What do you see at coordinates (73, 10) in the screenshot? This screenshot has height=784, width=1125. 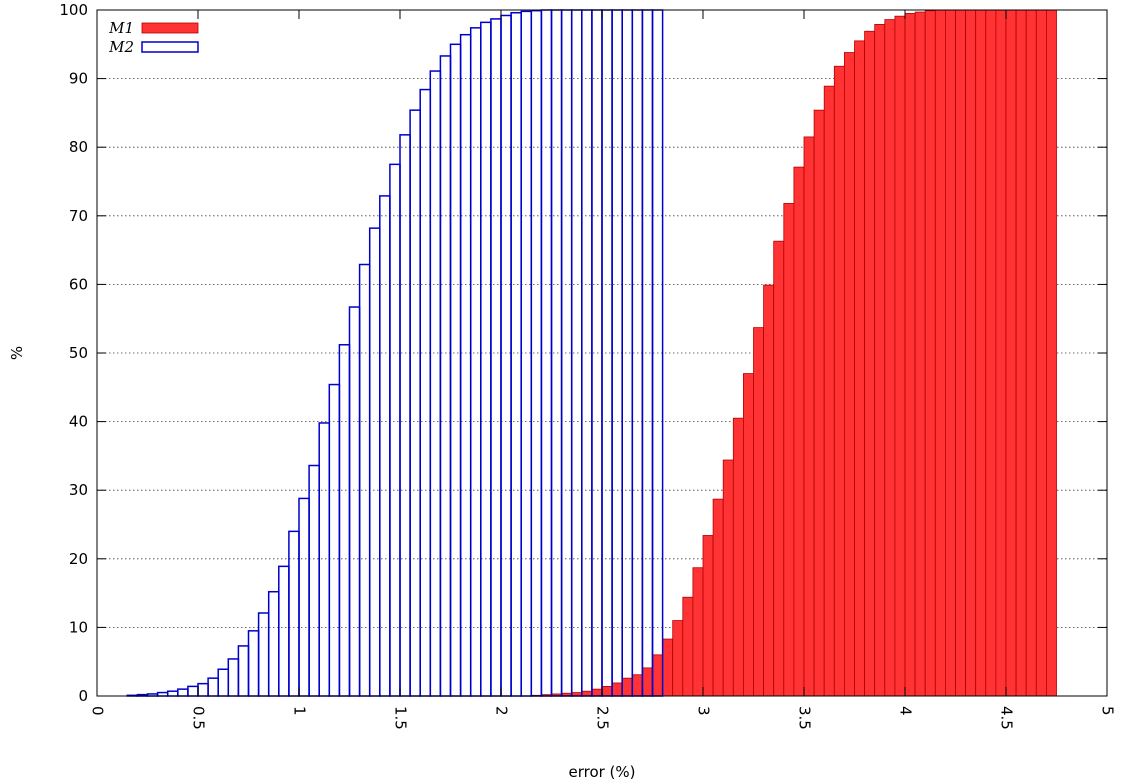 I see `y-tick-label: 100` at bounding box center [73, 10].